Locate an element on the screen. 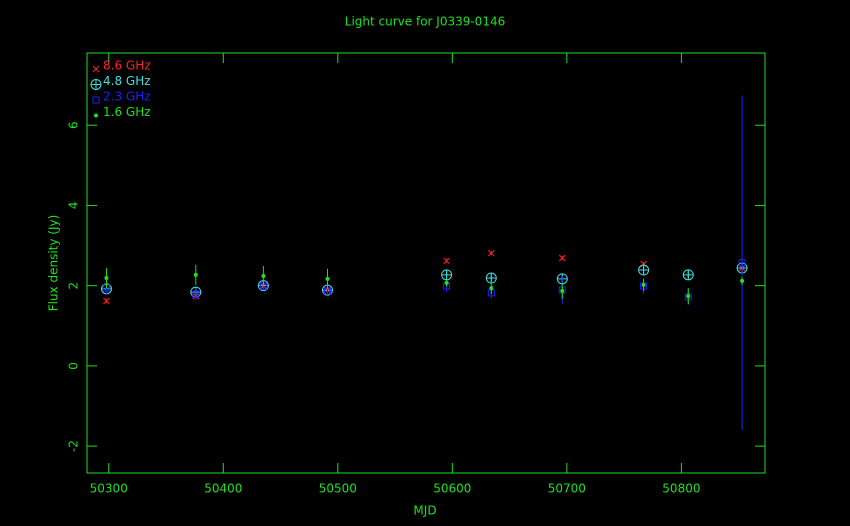 The width and height of the screenshot is (850, 526). y-tick-label: 4 is located at coordinates (74, 206).